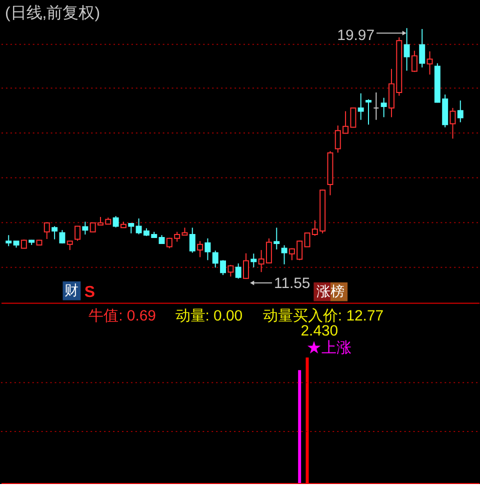 This screenshot has width=480, height=486. Describe the element at coordinates (209, 316) in the screenshot. I see `text: 动量: 0.00` at that location.